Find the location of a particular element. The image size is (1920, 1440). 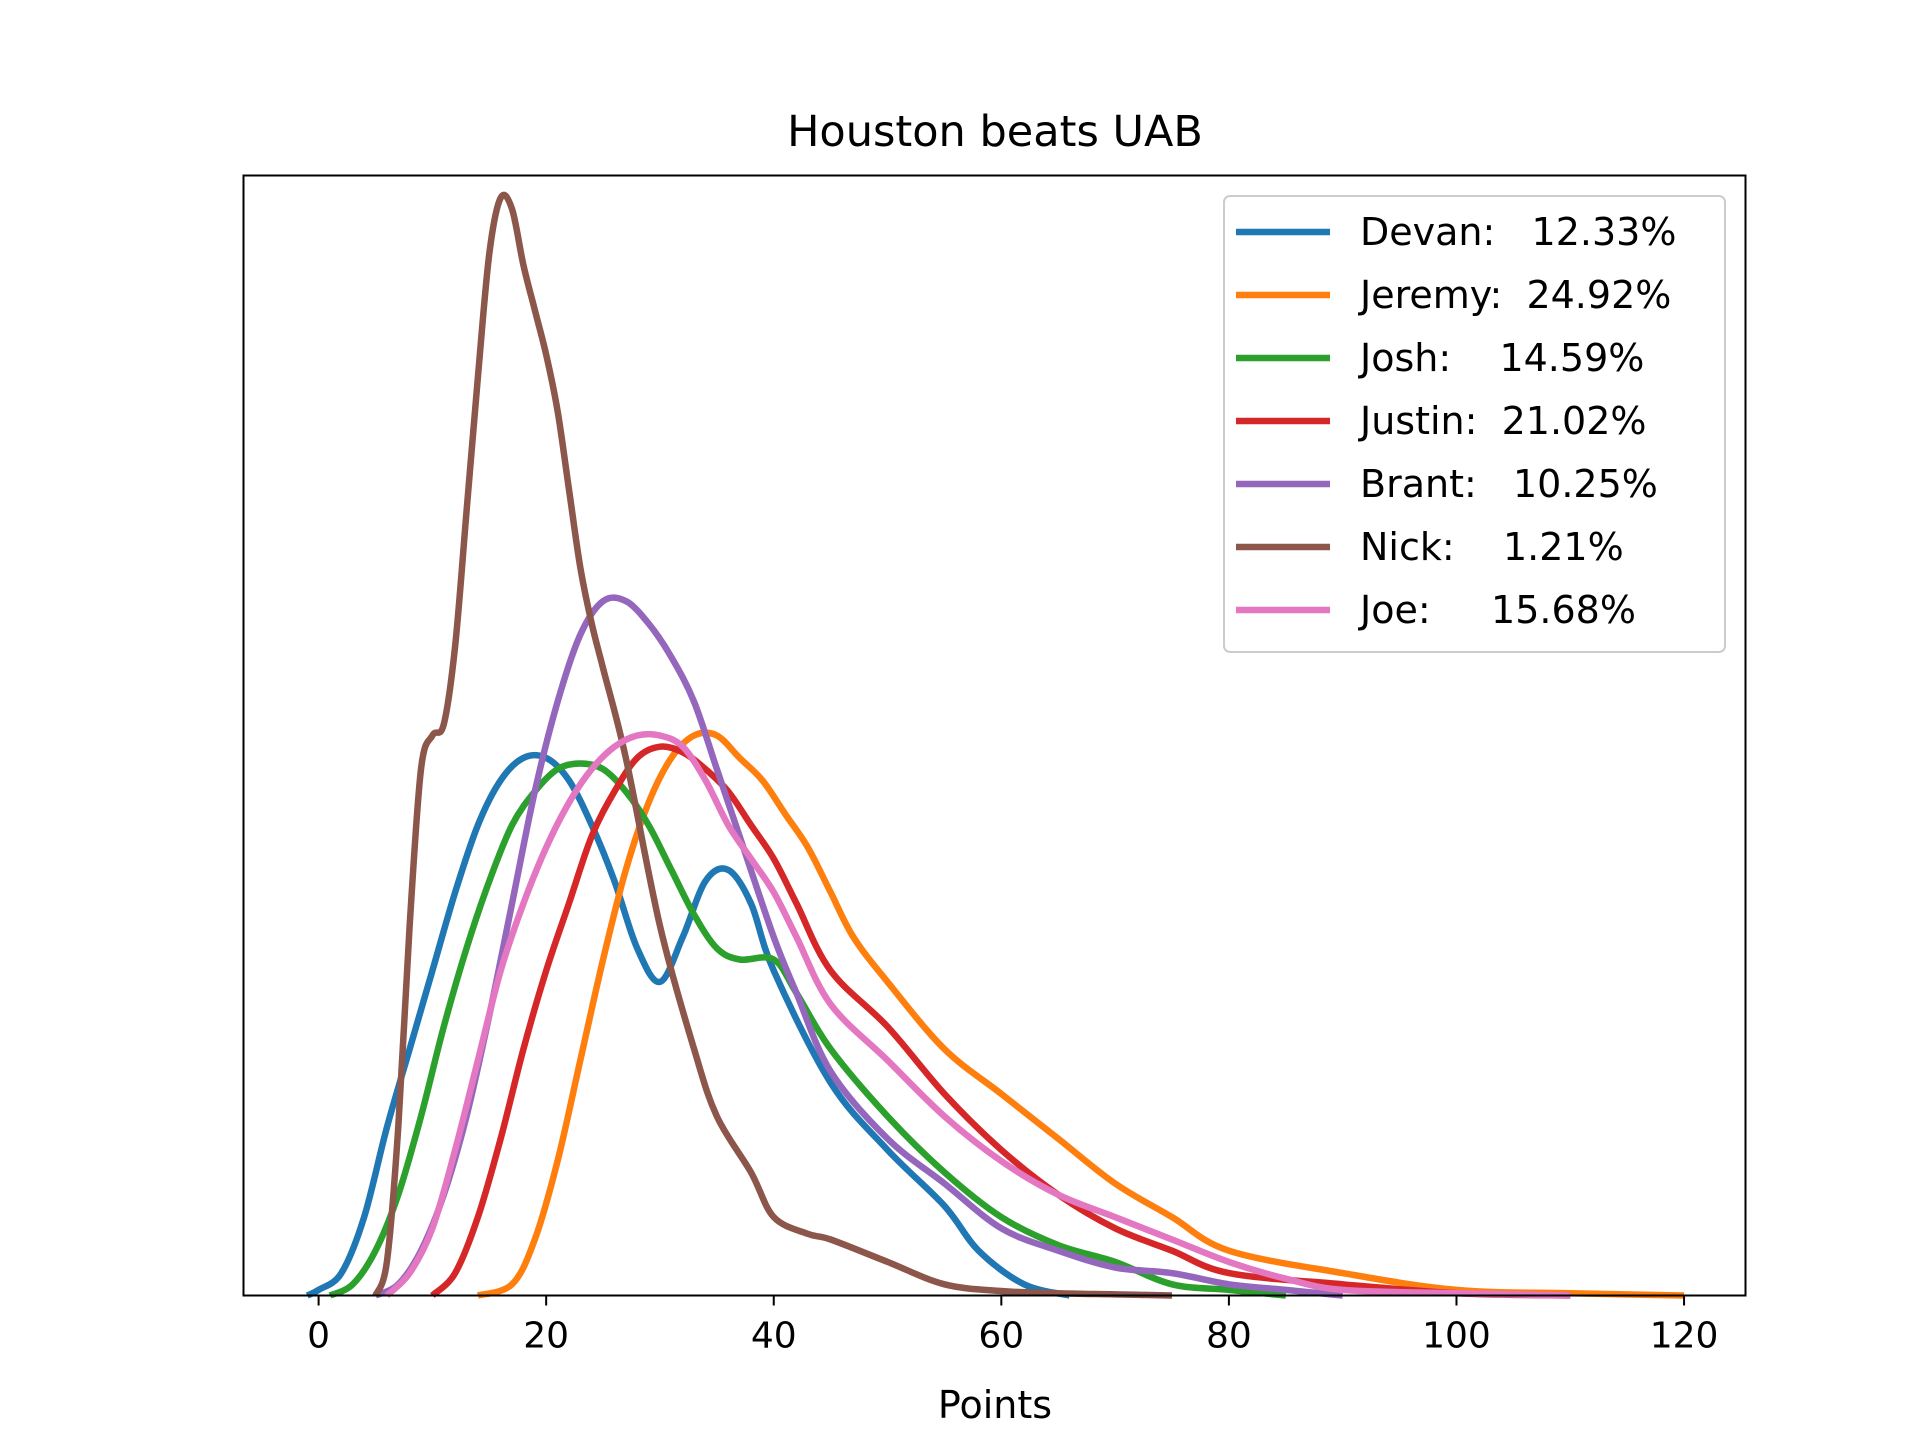

x-tick-label: 120 is located at coordinates (1684, 1336).